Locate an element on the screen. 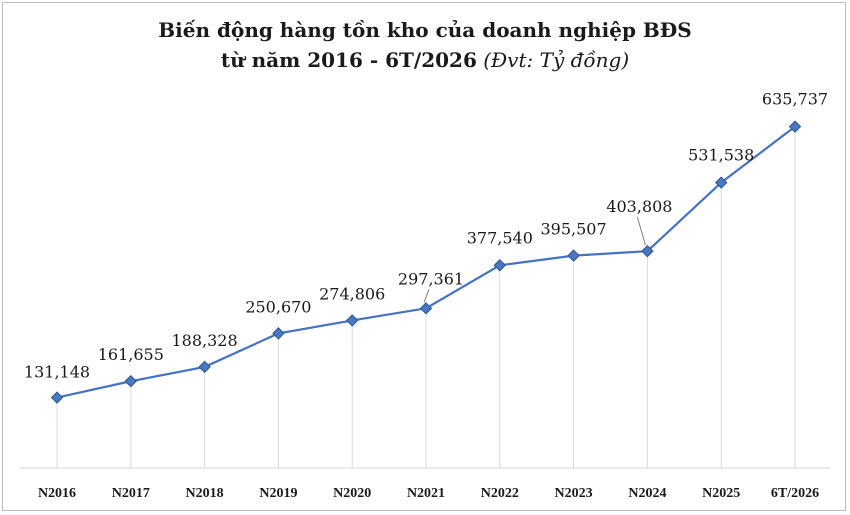  x-tick-label: N2016 is located at coordinates (57, 493).